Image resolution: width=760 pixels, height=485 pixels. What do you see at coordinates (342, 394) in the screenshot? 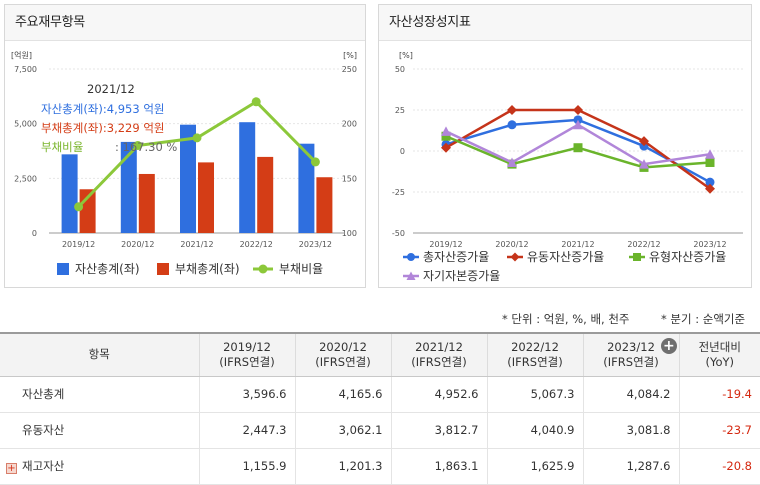
I see `cell-value: 4,165.6` at bounding box center [342, 394].